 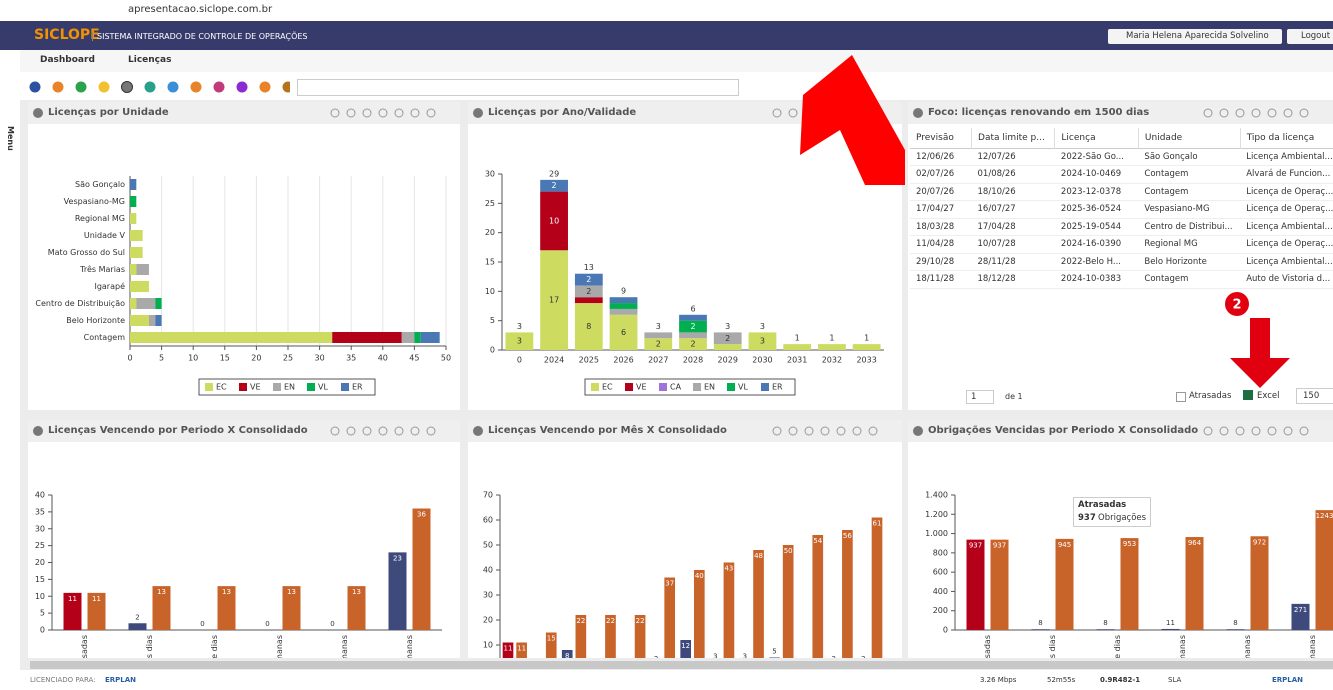 What do you see at coordinates (1195, 36) in the screenshot?
I see `user-button: Maria Helena Aparecida Solvelino` at bounding box center [1195, 36].